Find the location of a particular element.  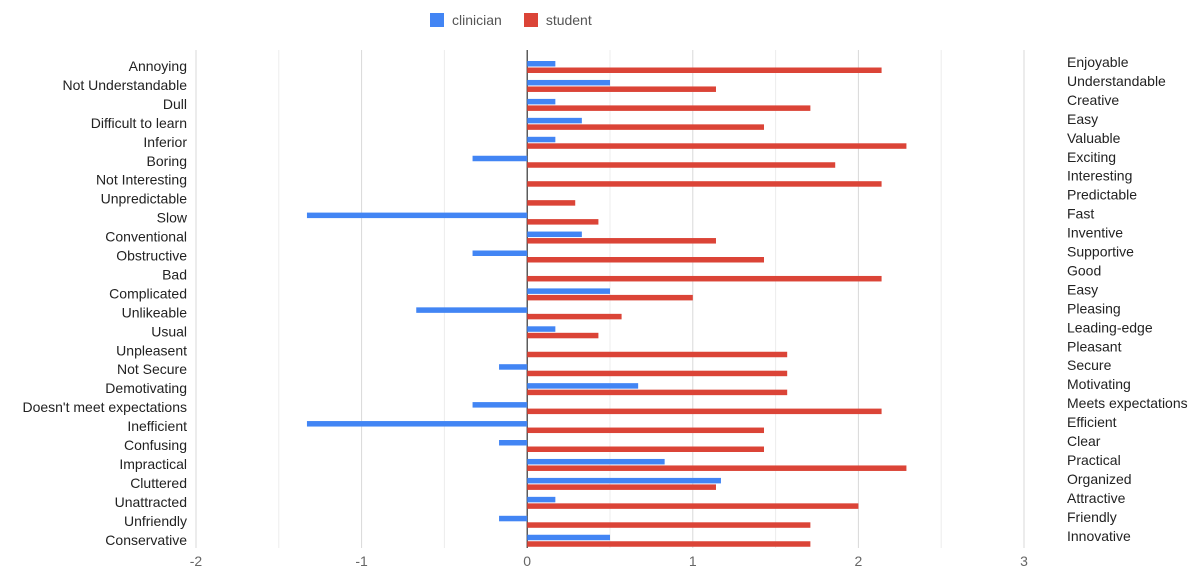

right-category-label: Practical is located at coordinates (1094, 460).